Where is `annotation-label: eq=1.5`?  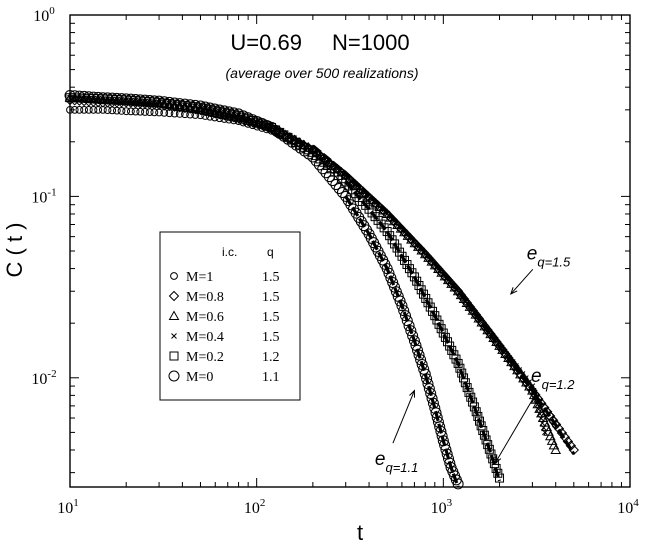
annotation-label: eq=1.5 is located at coordinates (549, 256).